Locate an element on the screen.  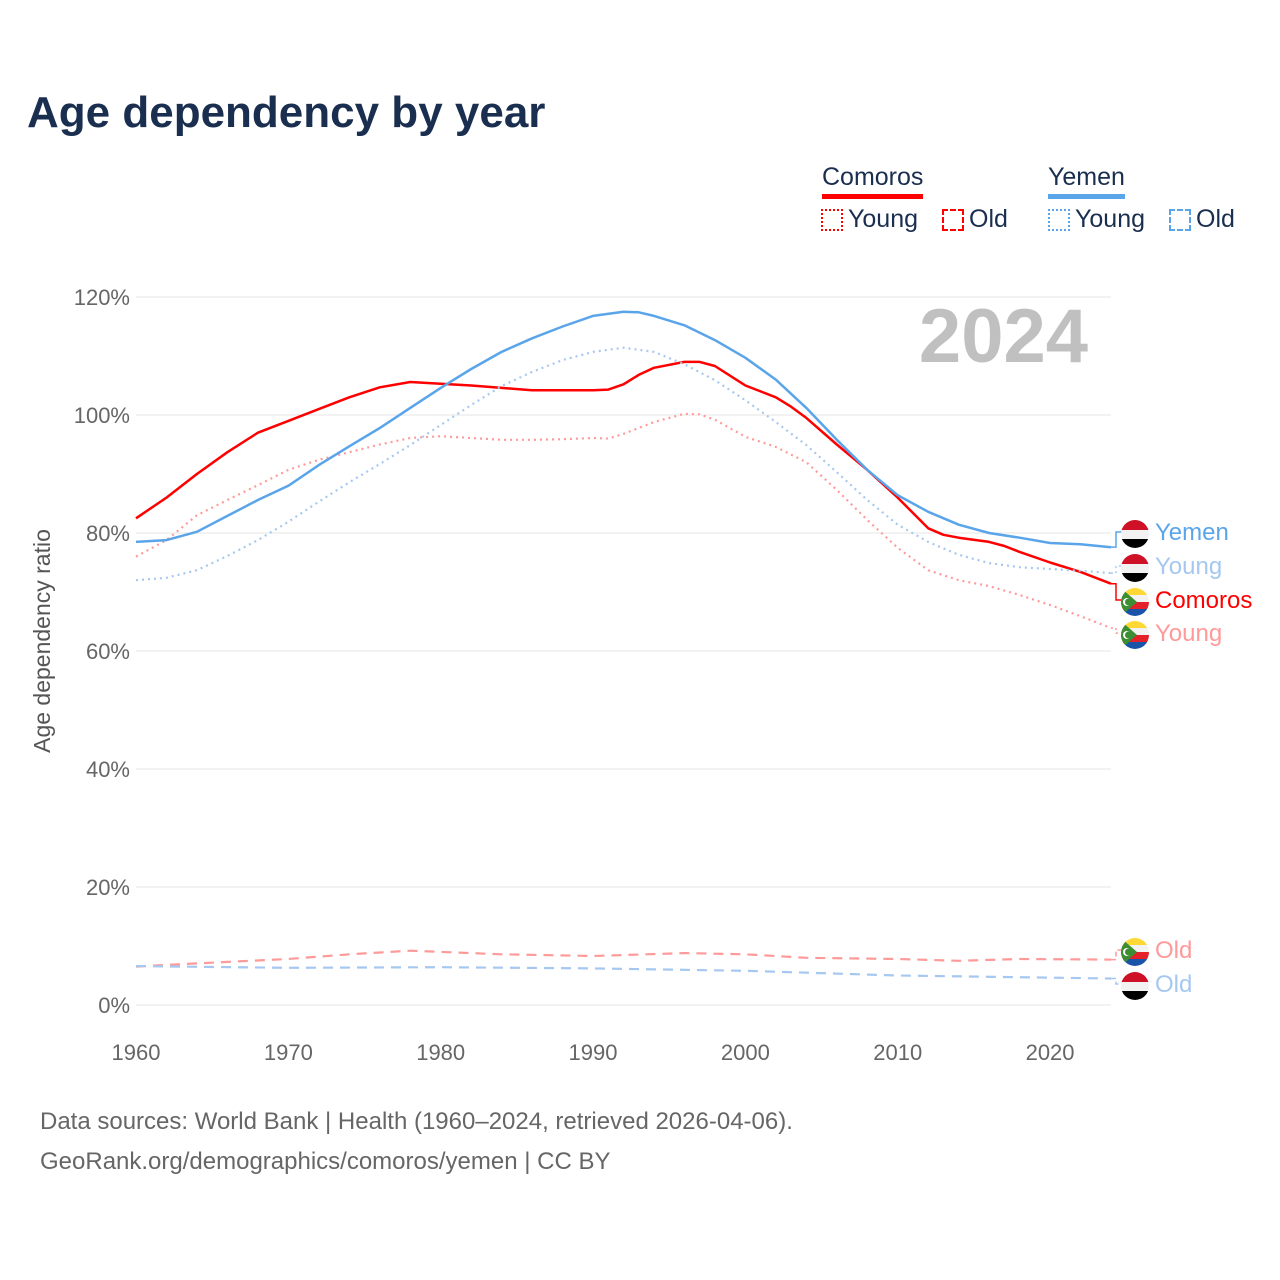
series-line-comoros-old is located at coordinates (623, 958).